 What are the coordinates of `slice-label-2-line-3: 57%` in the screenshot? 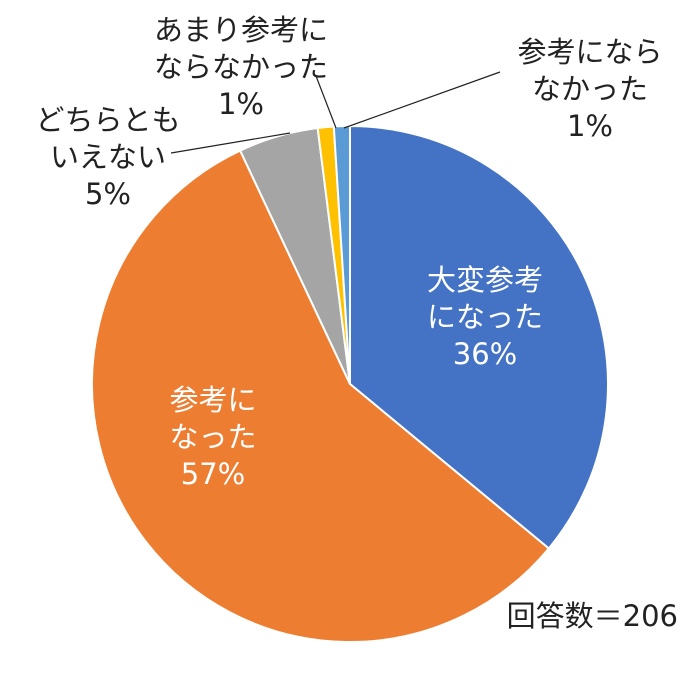 It's located at (213, 474).